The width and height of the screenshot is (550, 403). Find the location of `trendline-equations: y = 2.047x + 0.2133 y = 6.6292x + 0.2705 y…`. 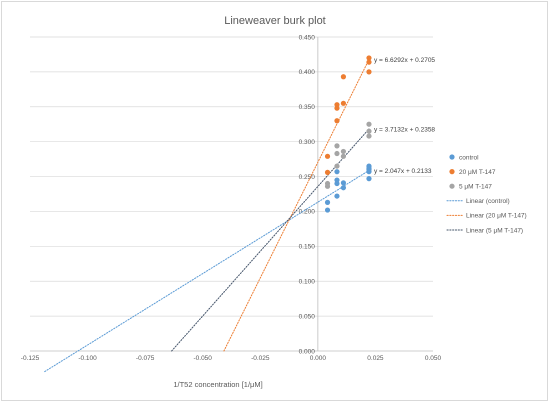

trendline-equations: y = 2.047x + 0.2133 y = 6.6292x + 0.2705 y… is located at coordinates (404, 116).